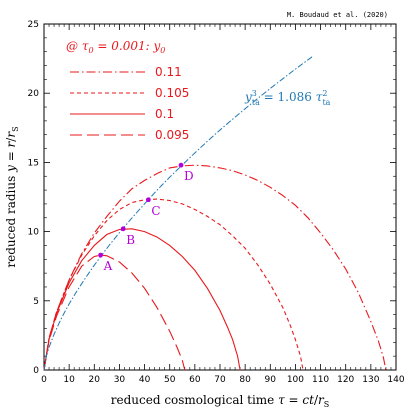 The width and height of the screenshot is (413, 413). I want to click on x-tick-label: 30, so click(120, 380).